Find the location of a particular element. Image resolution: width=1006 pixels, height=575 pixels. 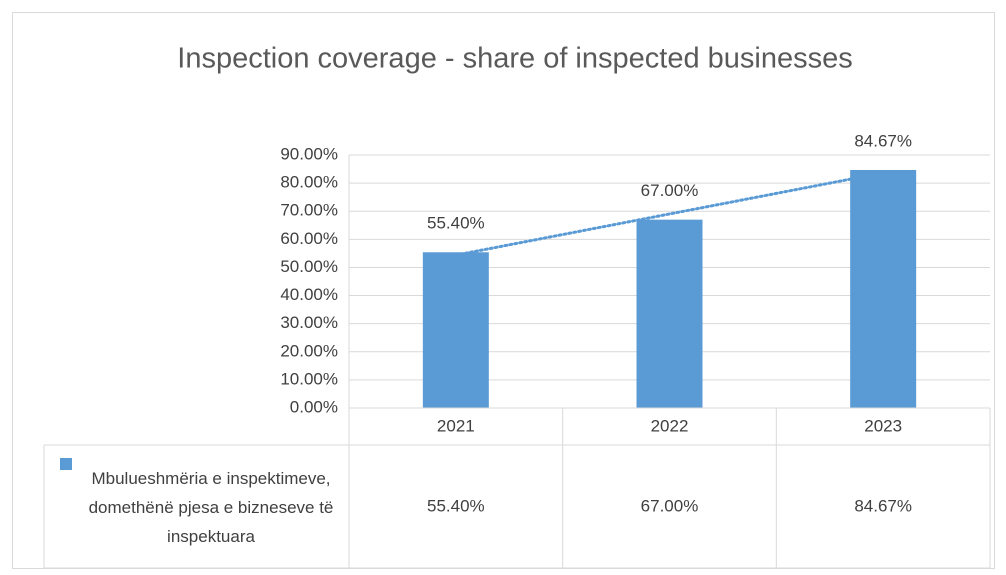

x-tick-label: 2021 is located at coordinates (456, 425).